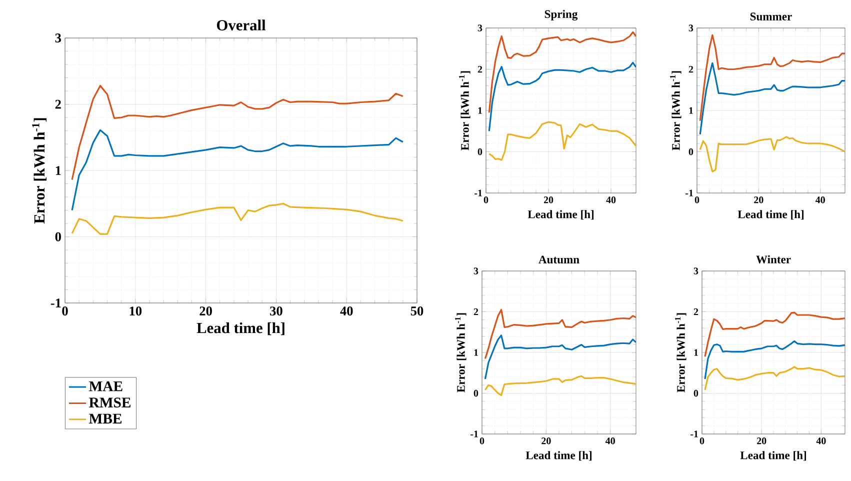  I want to click on legend-label: MAE, so click(105, 386).